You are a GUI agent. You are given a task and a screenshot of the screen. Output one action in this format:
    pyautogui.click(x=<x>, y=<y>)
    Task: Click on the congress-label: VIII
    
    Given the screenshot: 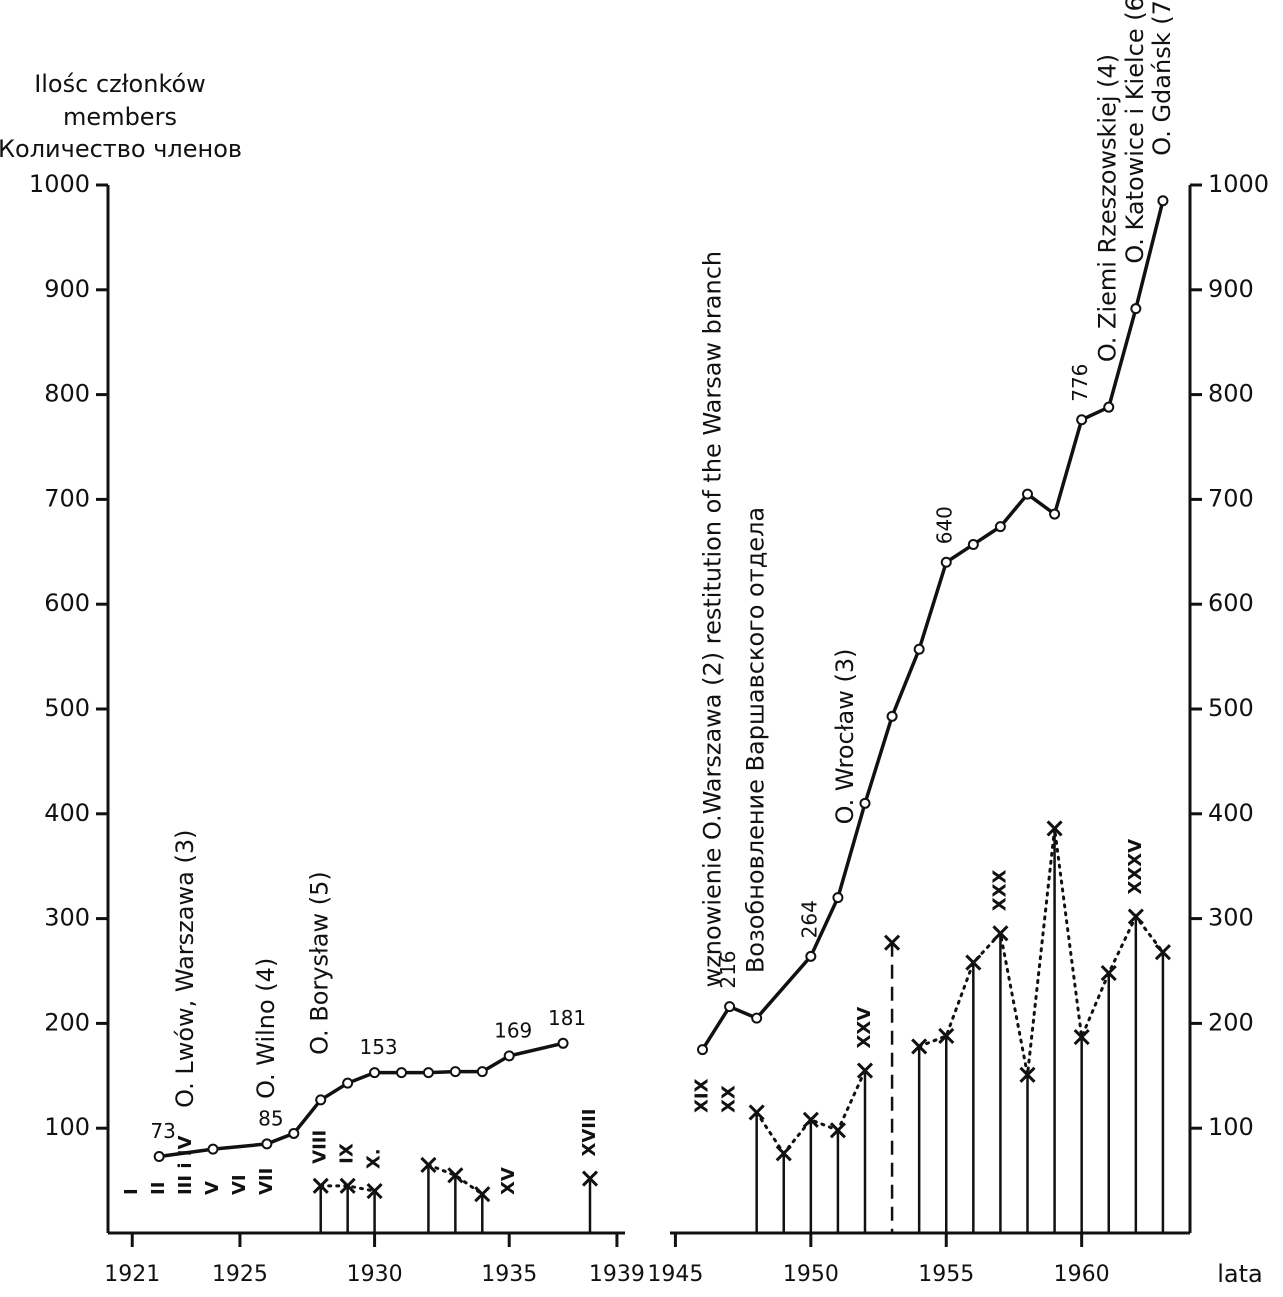 What is the action you would take?
    pyautogui.click(x=320, y=1147)
    